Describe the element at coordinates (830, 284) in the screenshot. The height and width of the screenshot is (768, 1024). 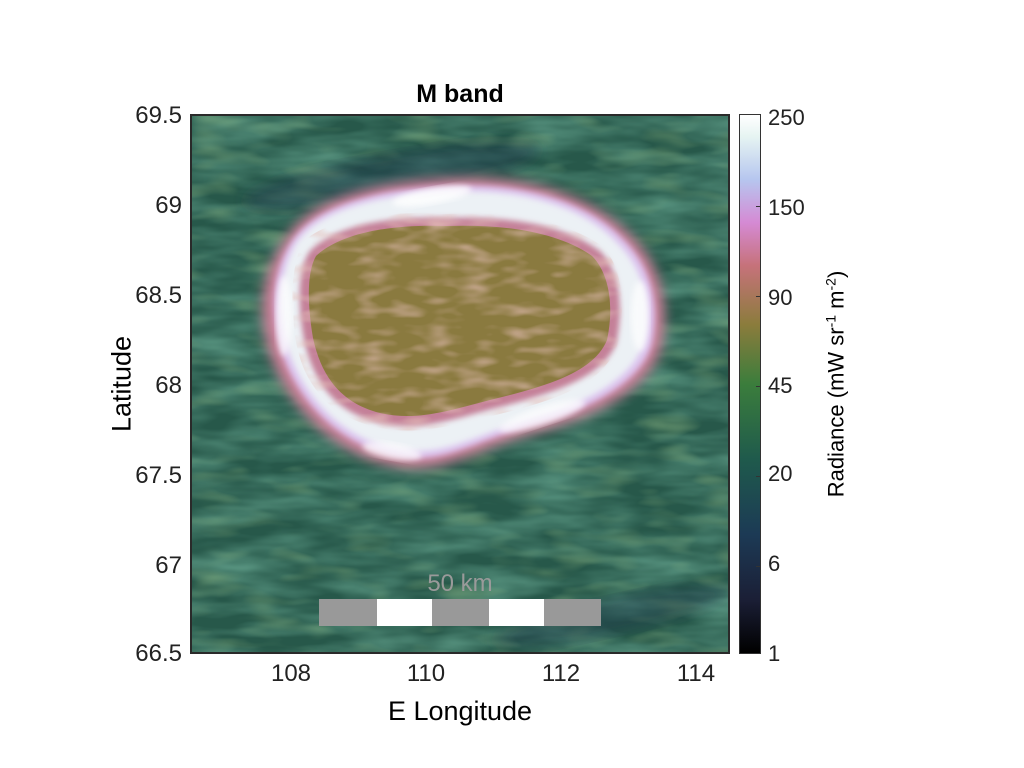
I see `colorbar-label-exp2: -2` at that location.